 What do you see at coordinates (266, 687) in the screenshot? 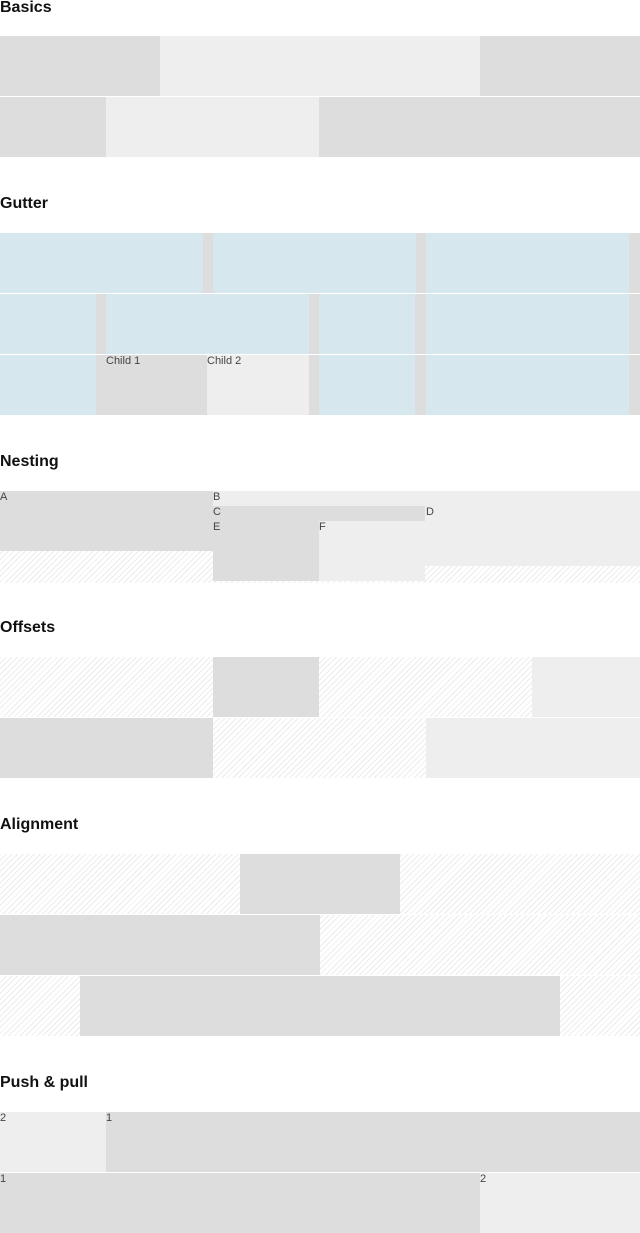
I see `offsets-row1-col1` at bounding box center [266, 687].